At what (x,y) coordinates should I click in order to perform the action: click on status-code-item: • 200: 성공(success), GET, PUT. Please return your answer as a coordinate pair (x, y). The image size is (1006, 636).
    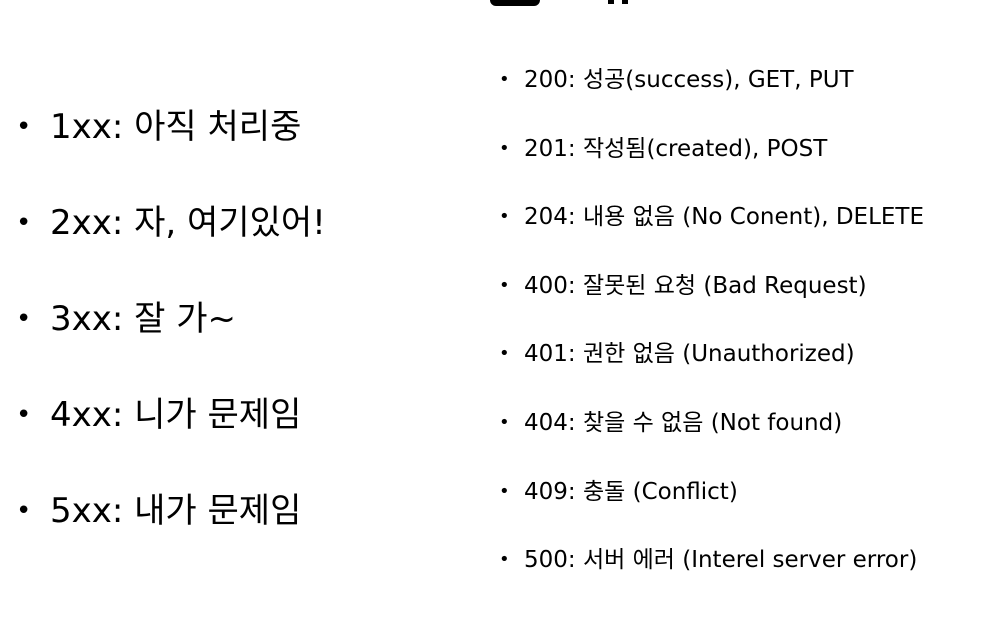
    Looking at the image, I should click on (711, 96).